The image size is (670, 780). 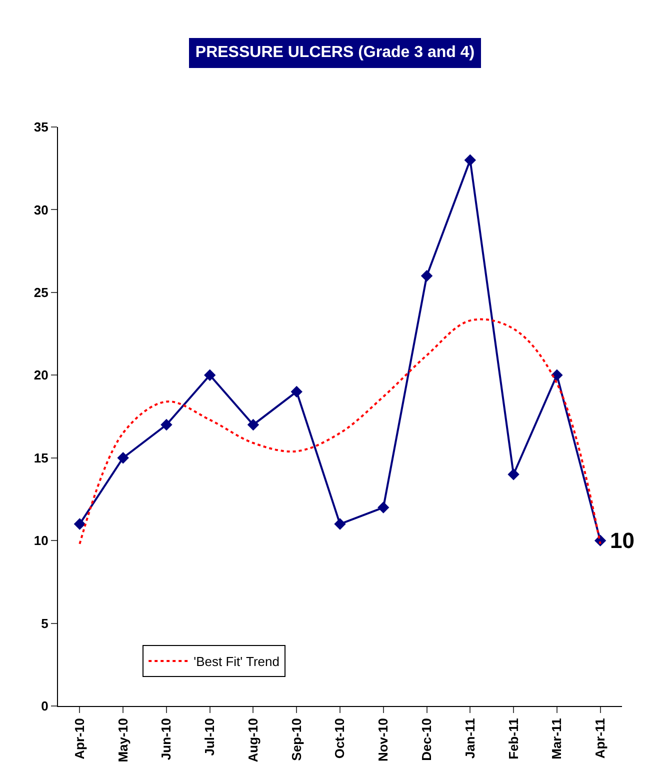 What do you see at coordinates (556, 739) in the screenshot?
I see `x-tick-label: Mar-11` at bounding box center [556, 739].